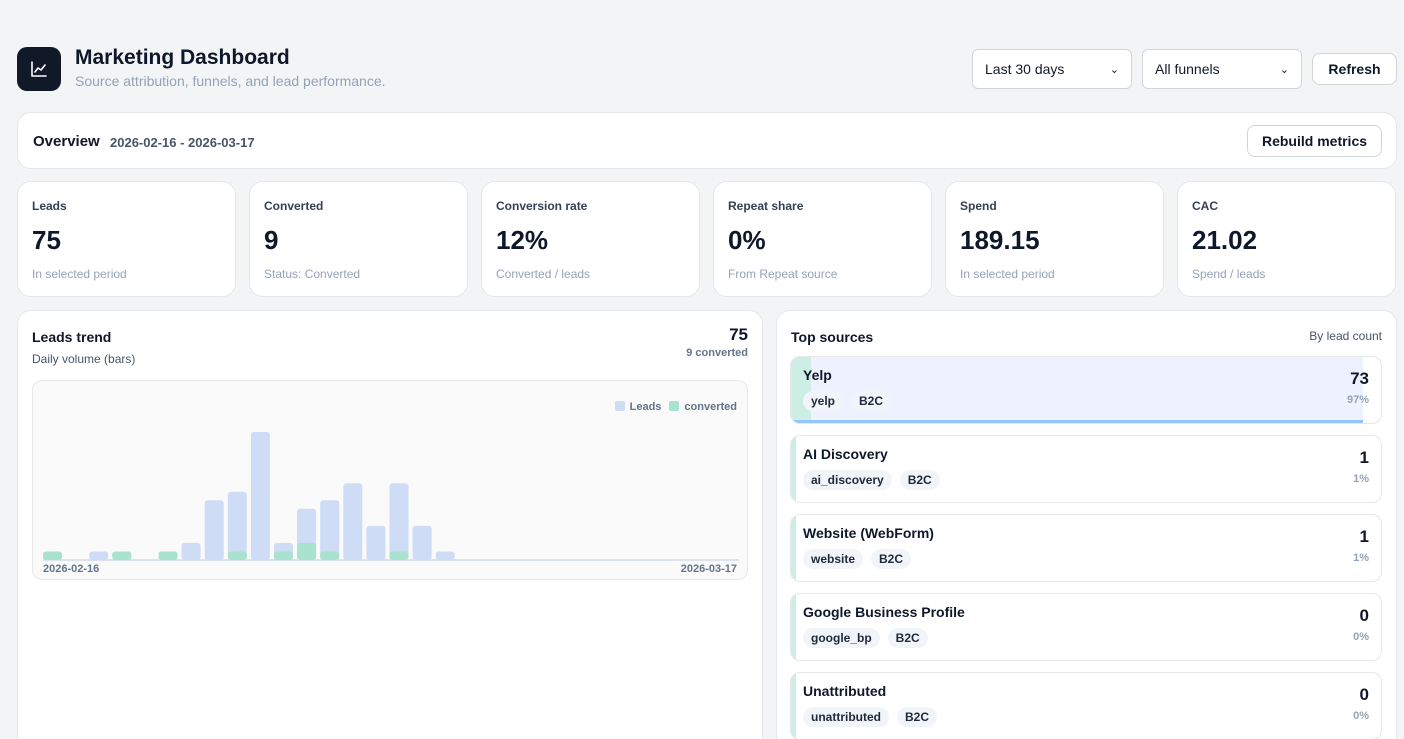 Image resolution: width=1404 pixels, height=739 pixels. Describe the element at coordinates (1286, 239) in the screenshot. I see `kpi-card-cac: CAC 21.02 Spend / leads` at that location.